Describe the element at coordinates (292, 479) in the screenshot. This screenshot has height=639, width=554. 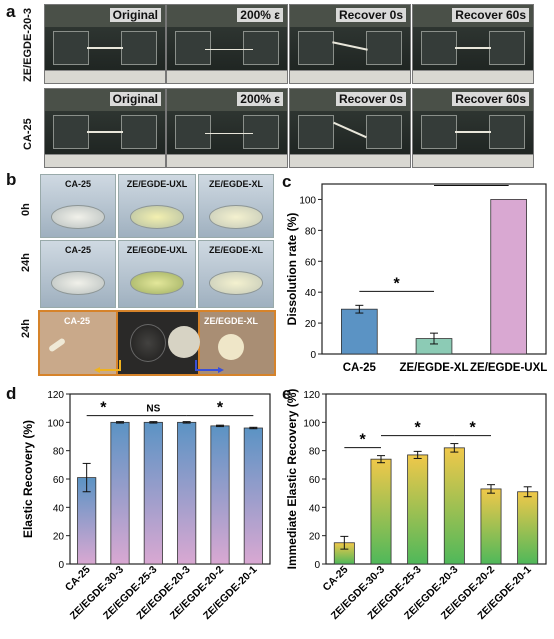
I see `y-axis-label: Immediate Elastic Recovery (%)` at that location.